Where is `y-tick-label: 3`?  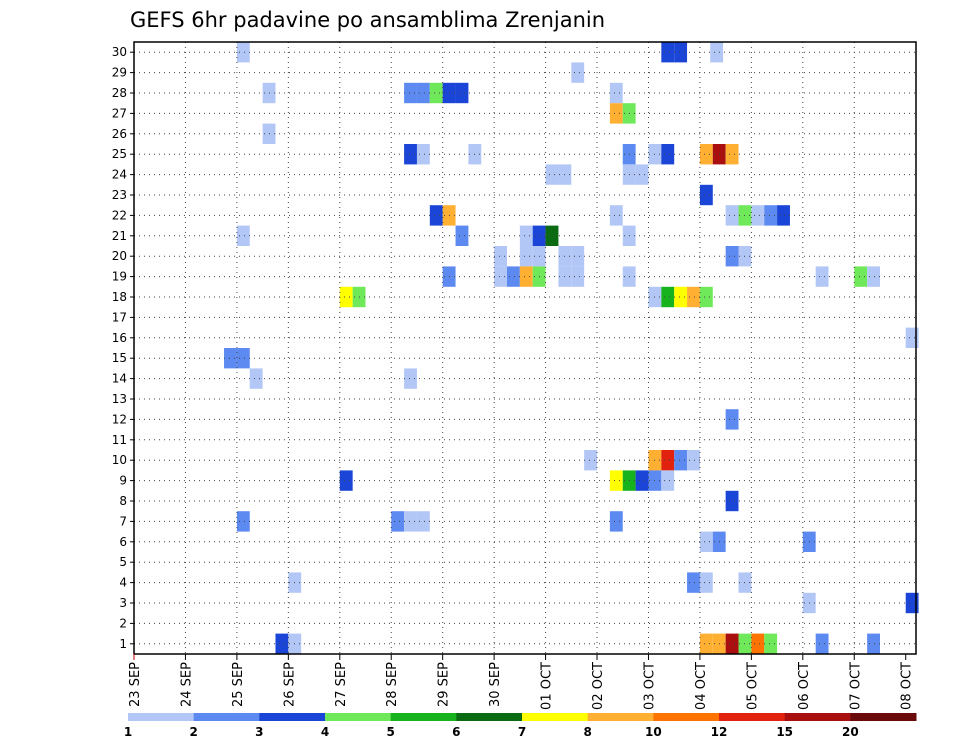
y-tick-label: 3 is located at coordinates (123, 603).